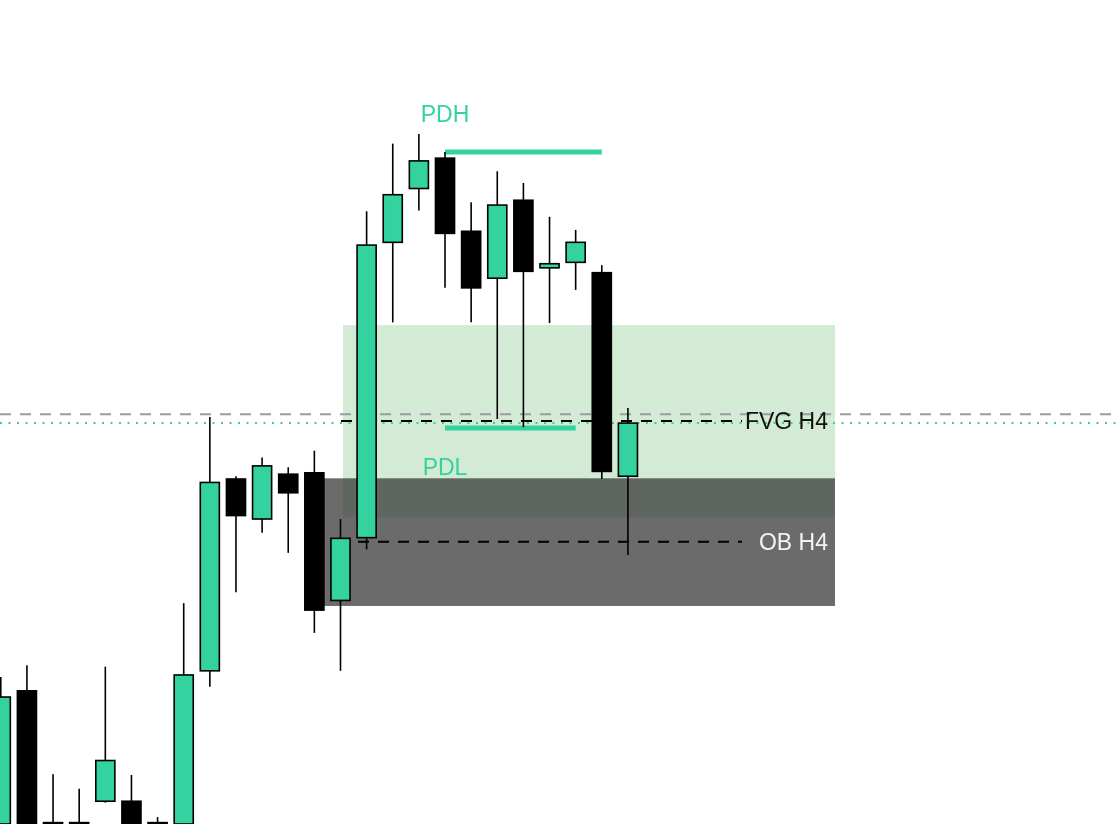  Describe the element at coordinates (445, 113) in the screenshot. I see `series-label: PDH` at that location.